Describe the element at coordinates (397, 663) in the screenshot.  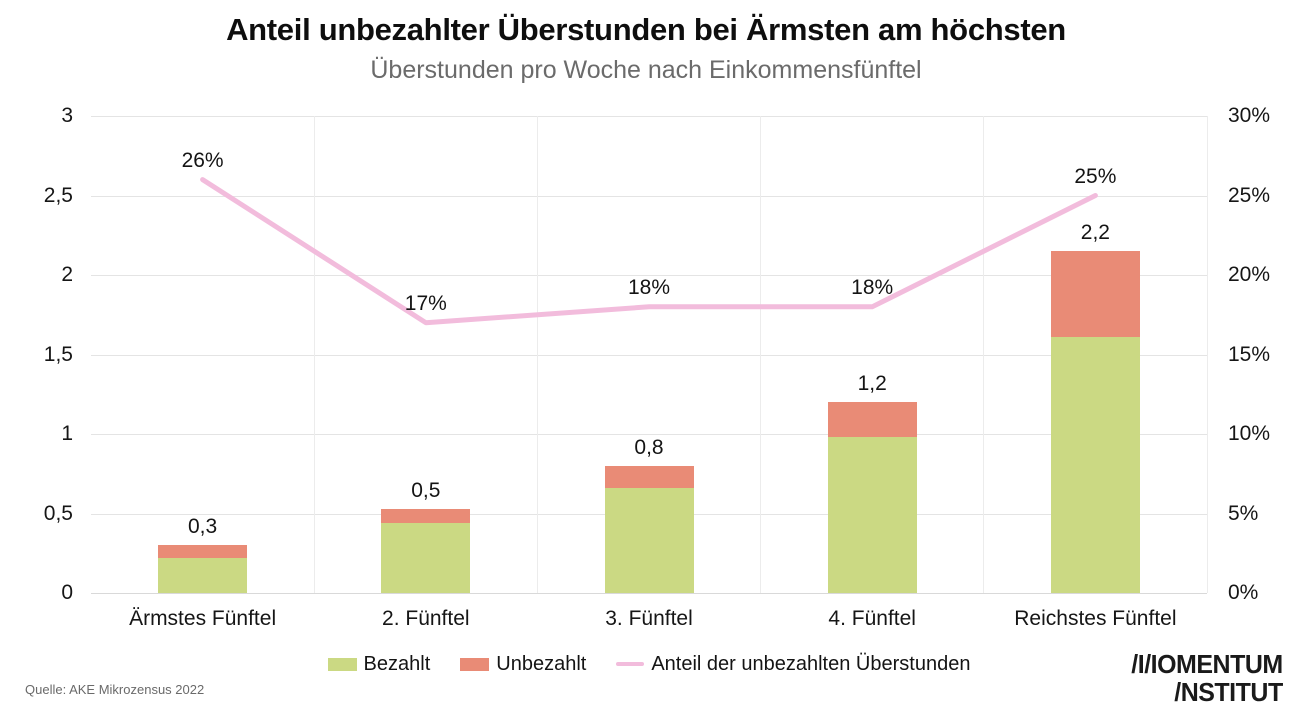
I see `legend-label: Bezahlt` at that location.